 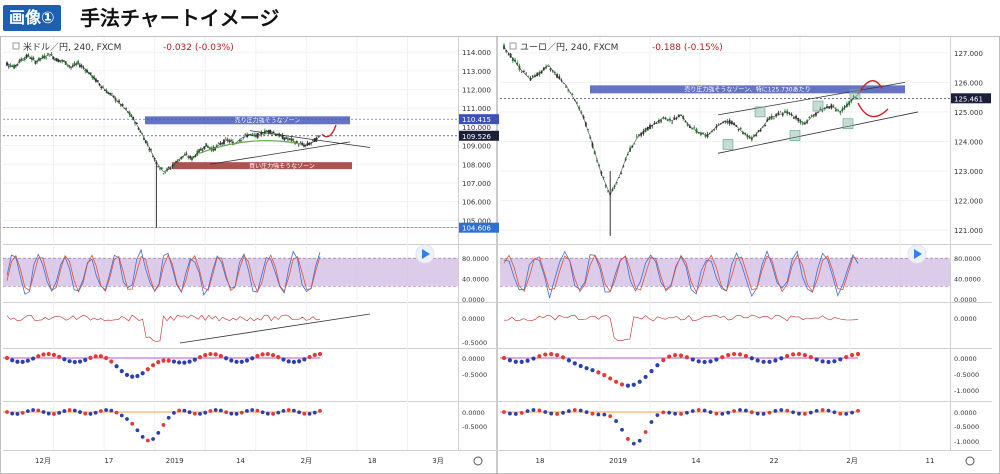 I want to click on price-tag-label: 109.526, so click(x=476, y=137).